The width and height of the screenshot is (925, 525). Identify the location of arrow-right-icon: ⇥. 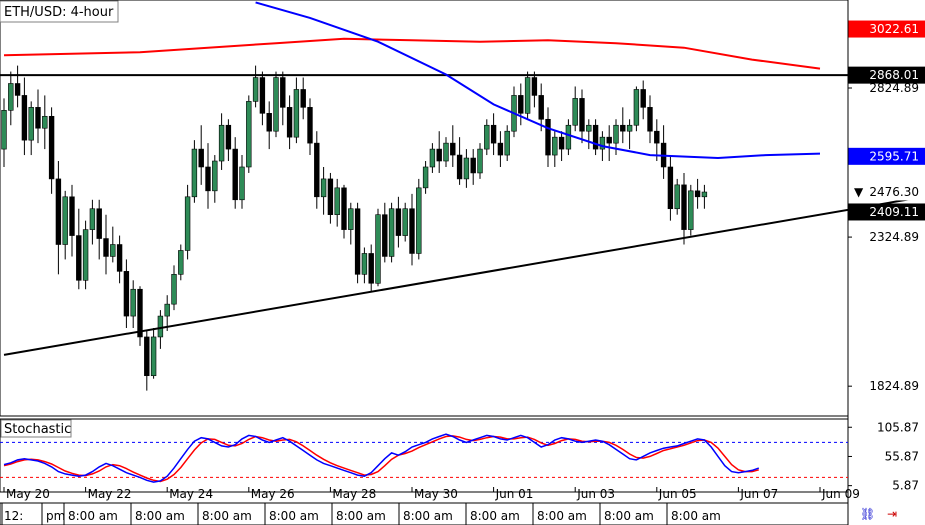
(892, 514).